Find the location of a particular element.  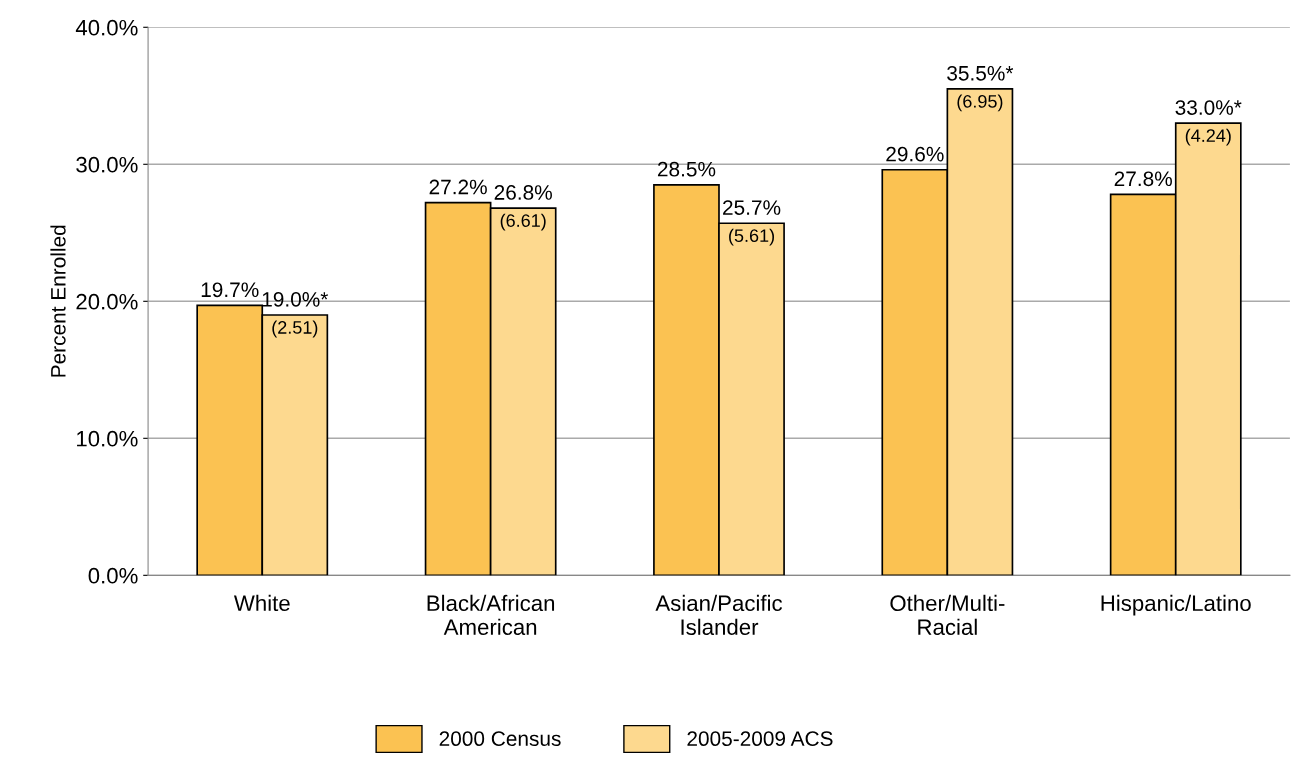

y-tick-label: 10.0% is located at coordinates (107, 438).